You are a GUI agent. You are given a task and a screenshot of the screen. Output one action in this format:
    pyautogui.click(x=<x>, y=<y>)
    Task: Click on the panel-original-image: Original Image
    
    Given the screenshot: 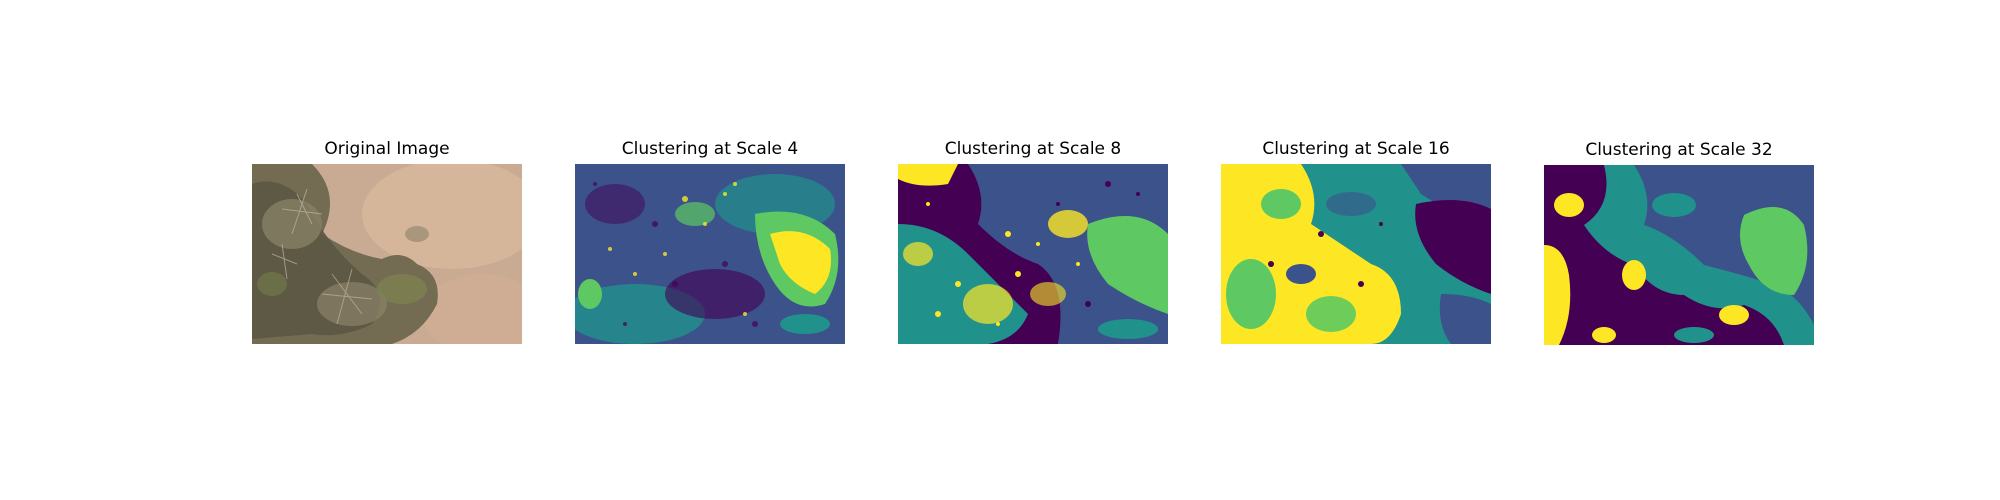 What is the action you would take?
    pyautogui.click(x=387, y=250)
    